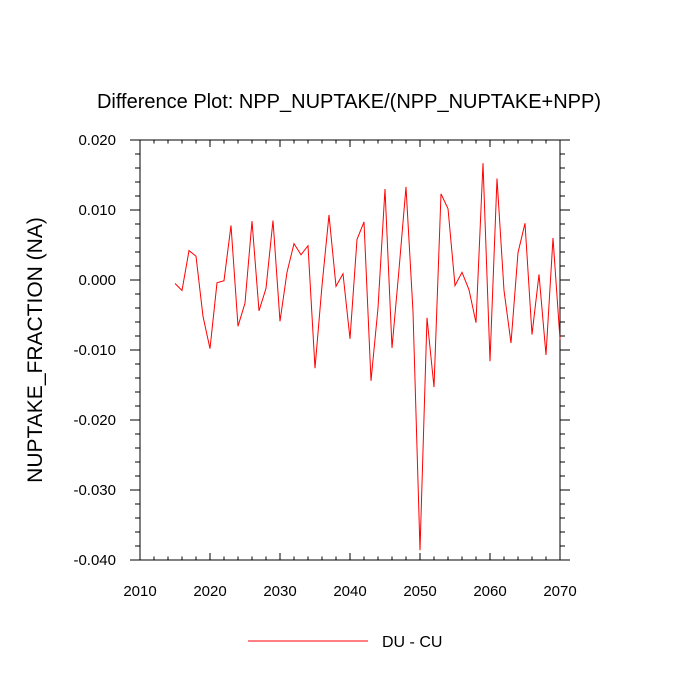  What do you see at coordinates (94, 350) in the screenshot?
I see `y-tick-label: -0.010` at bounding box center [94, 350].